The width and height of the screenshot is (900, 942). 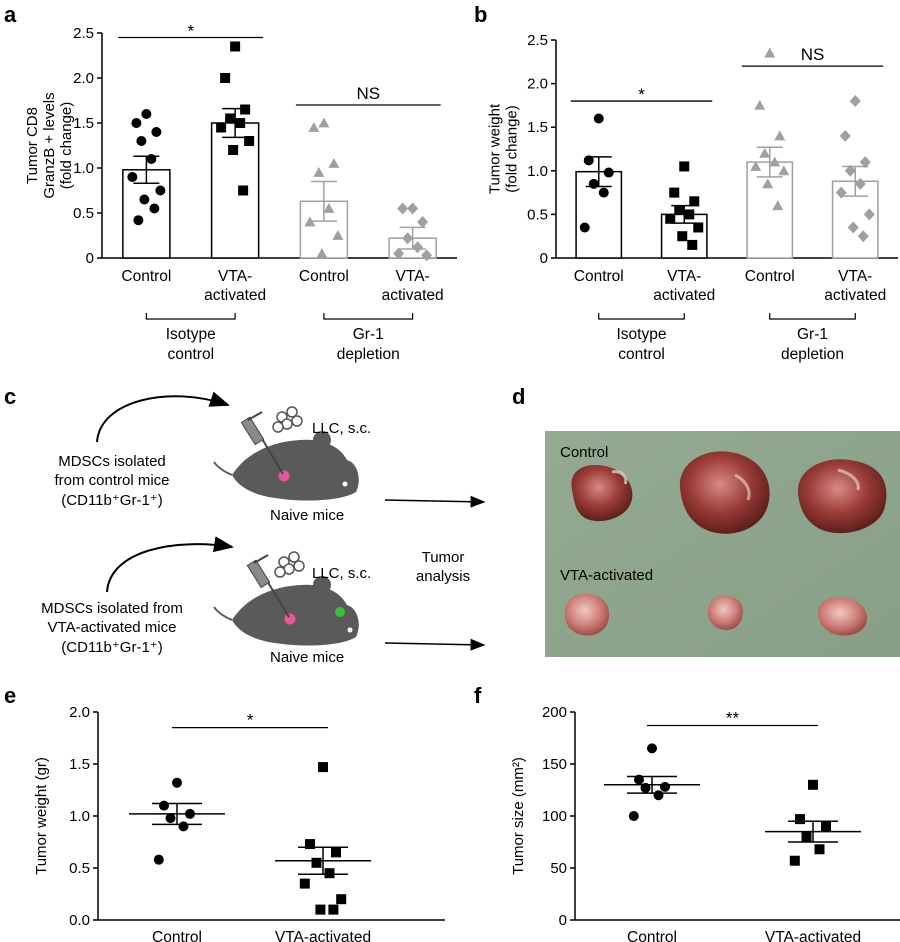 What do you see at coordinates (340, 612) in the screenshot?
I see `donor-cell-dot` at bounding box center [340, 612].